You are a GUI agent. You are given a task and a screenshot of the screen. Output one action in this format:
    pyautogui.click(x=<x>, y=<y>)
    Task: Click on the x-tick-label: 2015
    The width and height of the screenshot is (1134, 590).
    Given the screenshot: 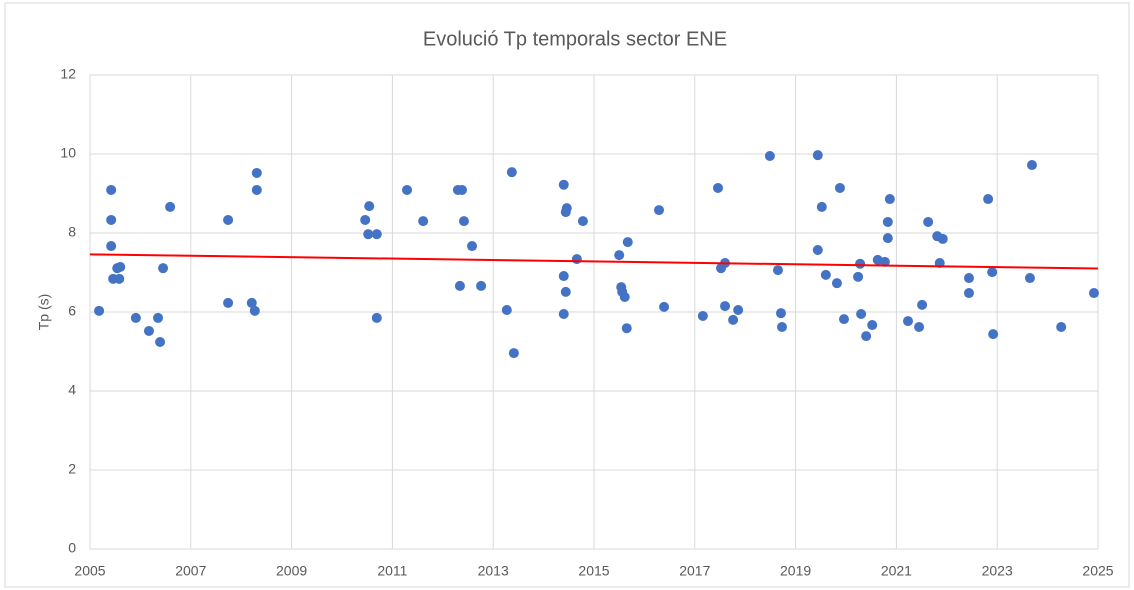 What is the action you would take?
    pyautogui.click(x=593, y=571)
    